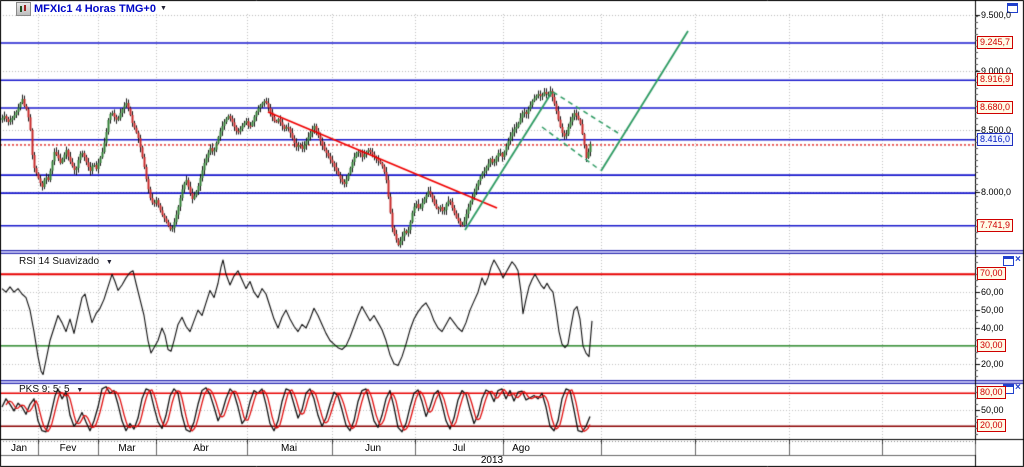  What do you see at coordinates (996, 71) in the screenshot?
I see `price-axis-tick-label: 9.000,0` at bounding box center [996, 71].